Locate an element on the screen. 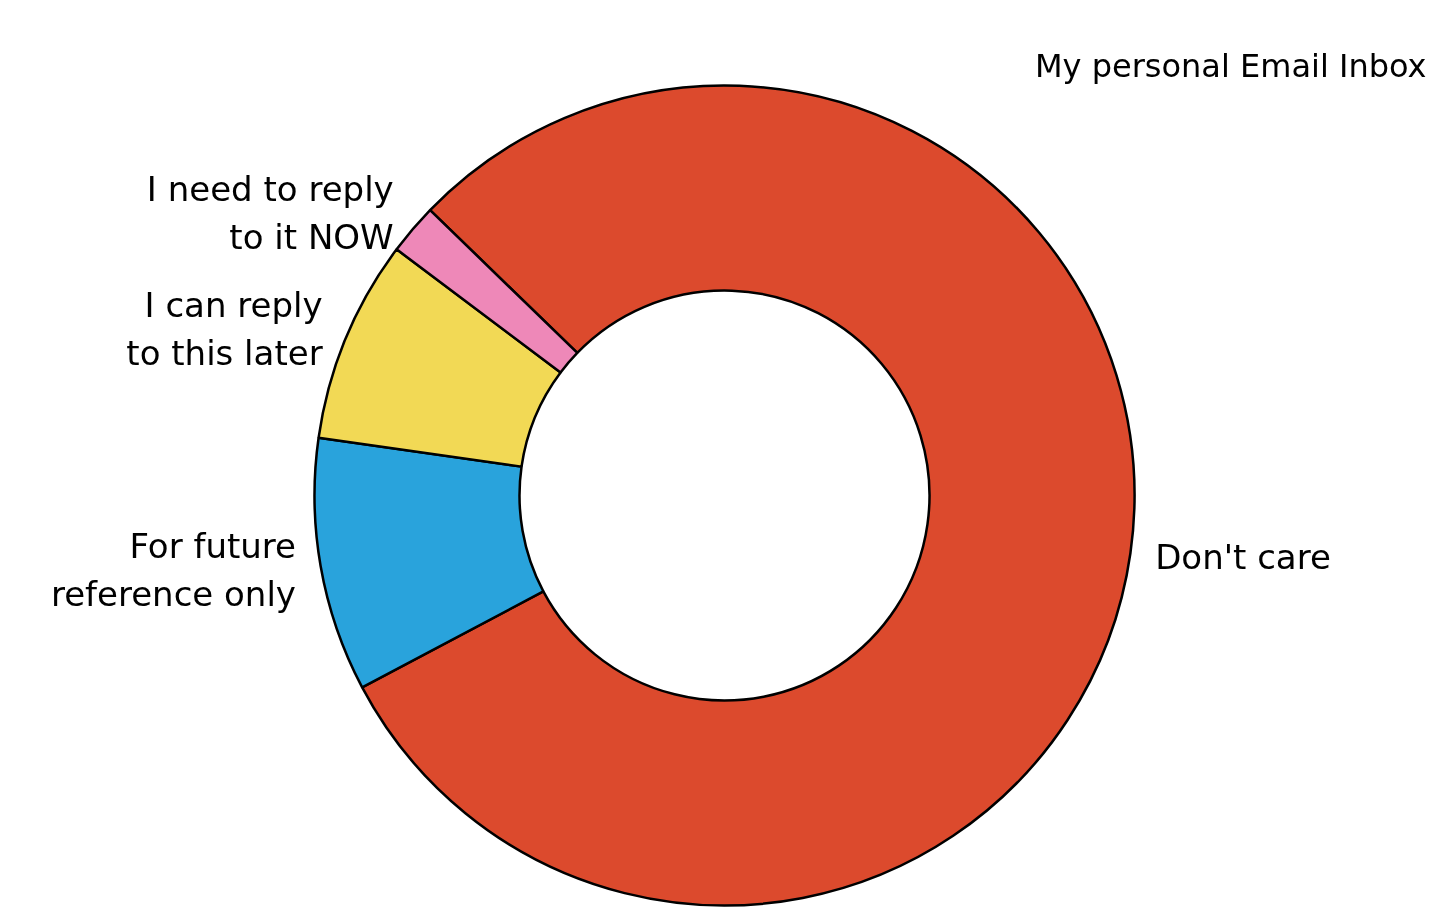  slice-label: I can reply to this later is located at coordinates (224, 329).